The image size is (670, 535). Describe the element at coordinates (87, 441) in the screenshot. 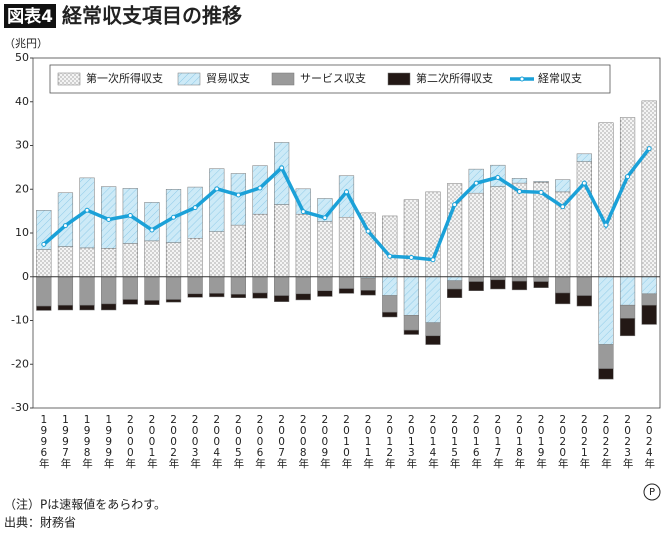

I see `x-tick-label: 1998年` at that location.